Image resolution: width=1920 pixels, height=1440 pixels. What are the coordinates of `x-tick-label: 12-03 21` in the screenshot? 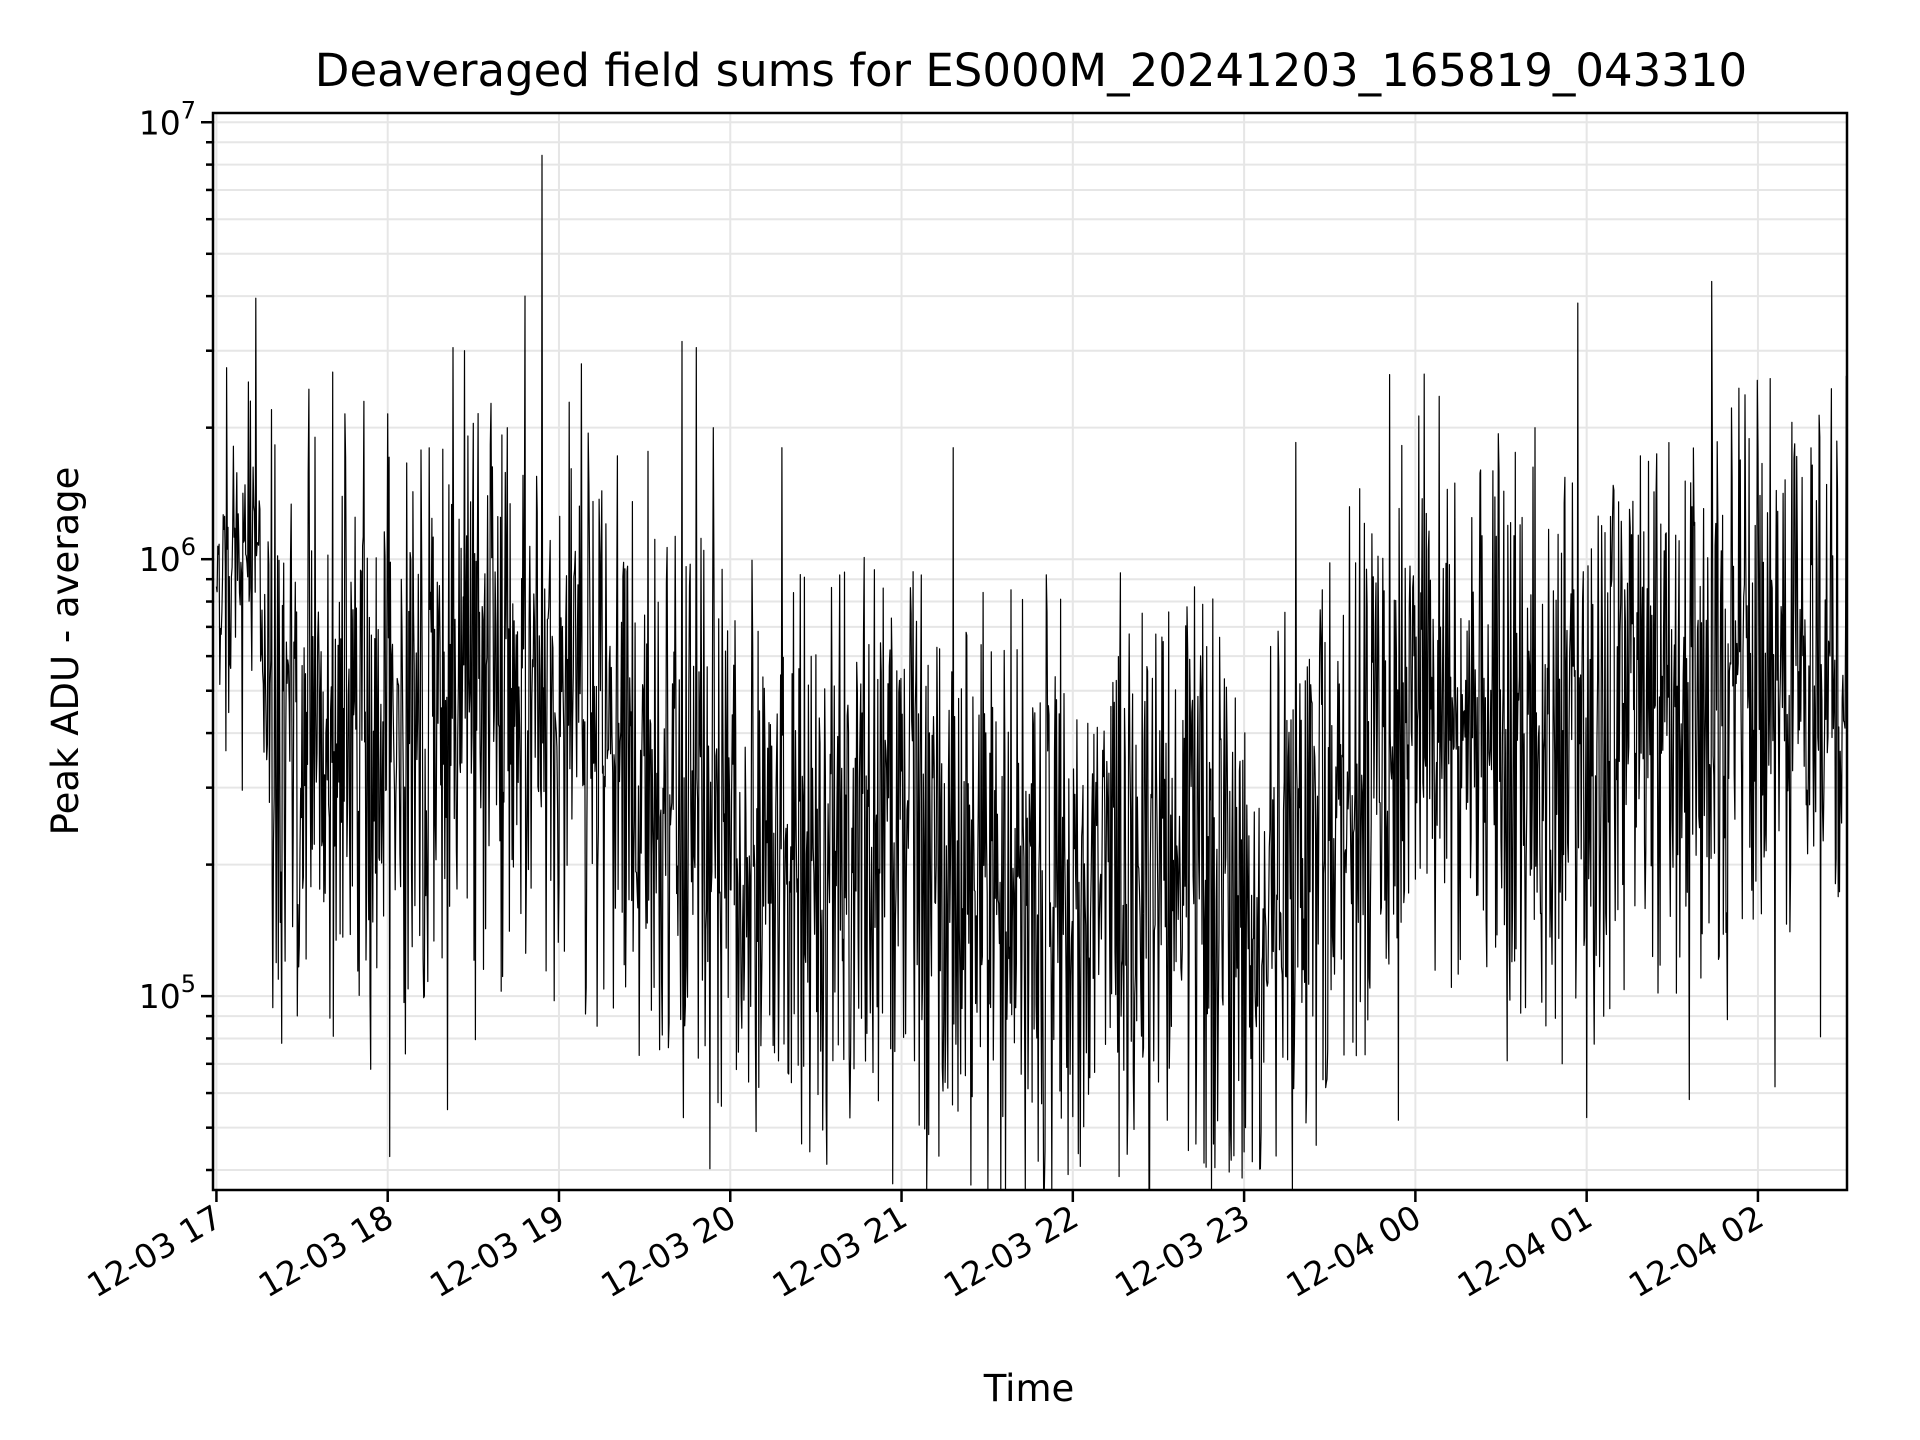 It's located at (840, 1251).